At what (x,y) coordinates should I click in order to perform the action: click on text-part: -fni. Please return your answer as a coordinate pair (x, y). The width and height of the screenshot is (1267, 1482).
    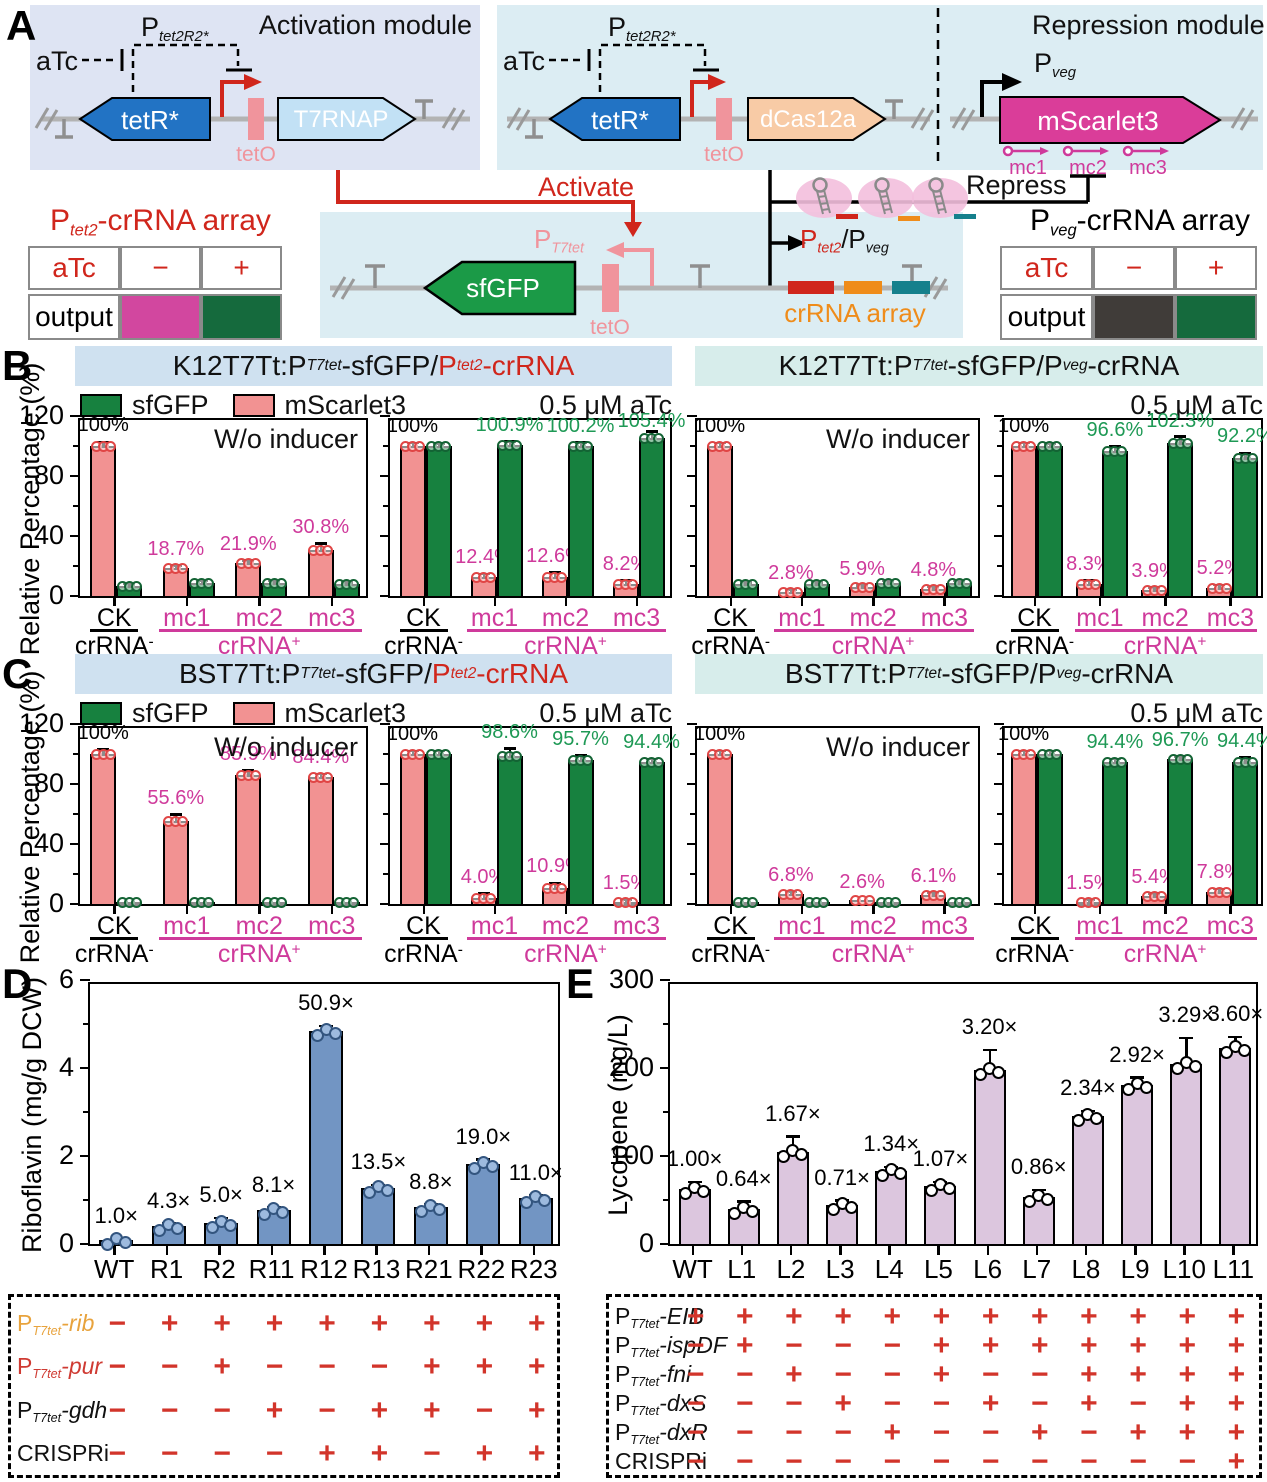
    Looking at the image, I should click on (675, 1373).